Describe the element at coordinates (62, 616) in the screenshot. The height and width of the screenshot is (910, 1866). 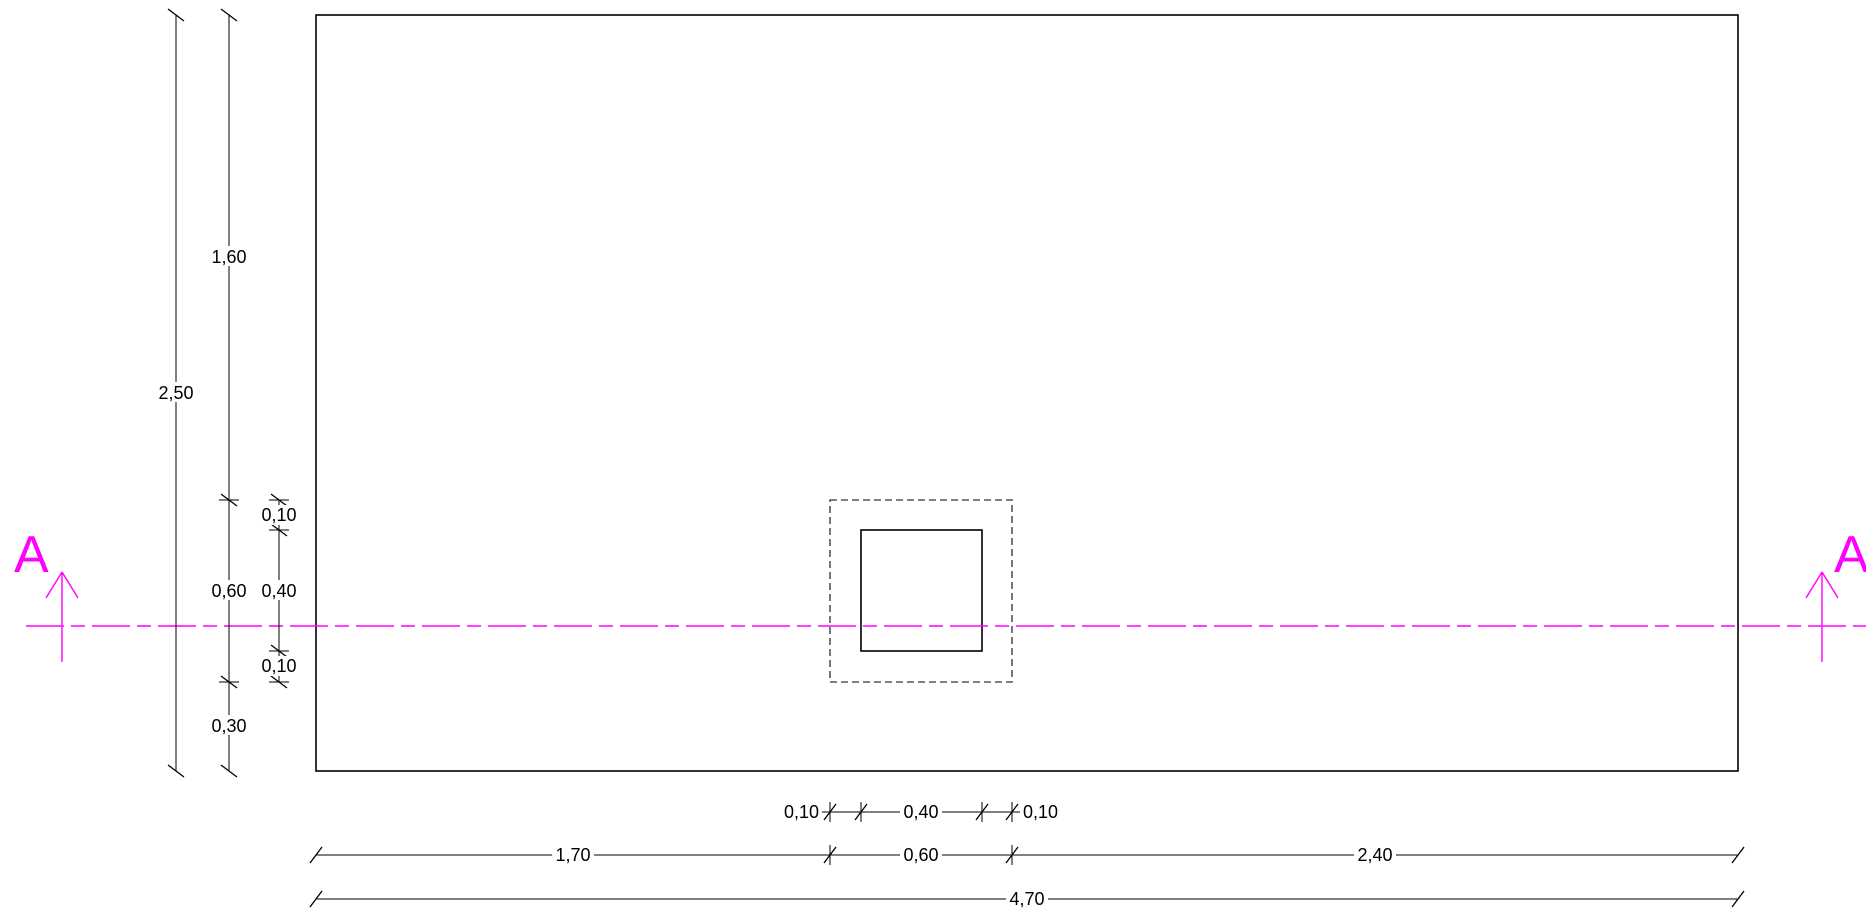
I see `section-arrow-left` at that location.